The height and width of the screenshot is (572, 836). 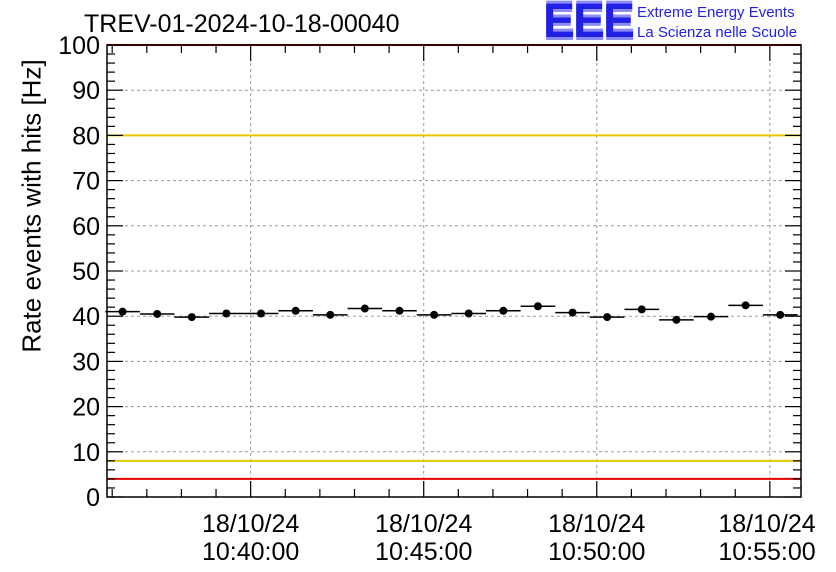 I want to click on x-tick-label-time: 10:55:00, so click(x=766, y=552).